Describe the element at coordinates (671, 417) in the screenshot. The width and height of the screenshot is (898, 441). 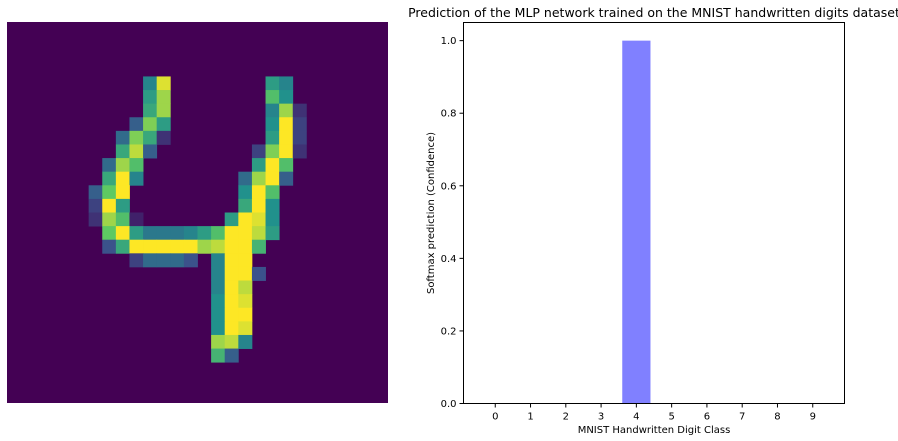
I see `x-tick-label: 5` at that location.